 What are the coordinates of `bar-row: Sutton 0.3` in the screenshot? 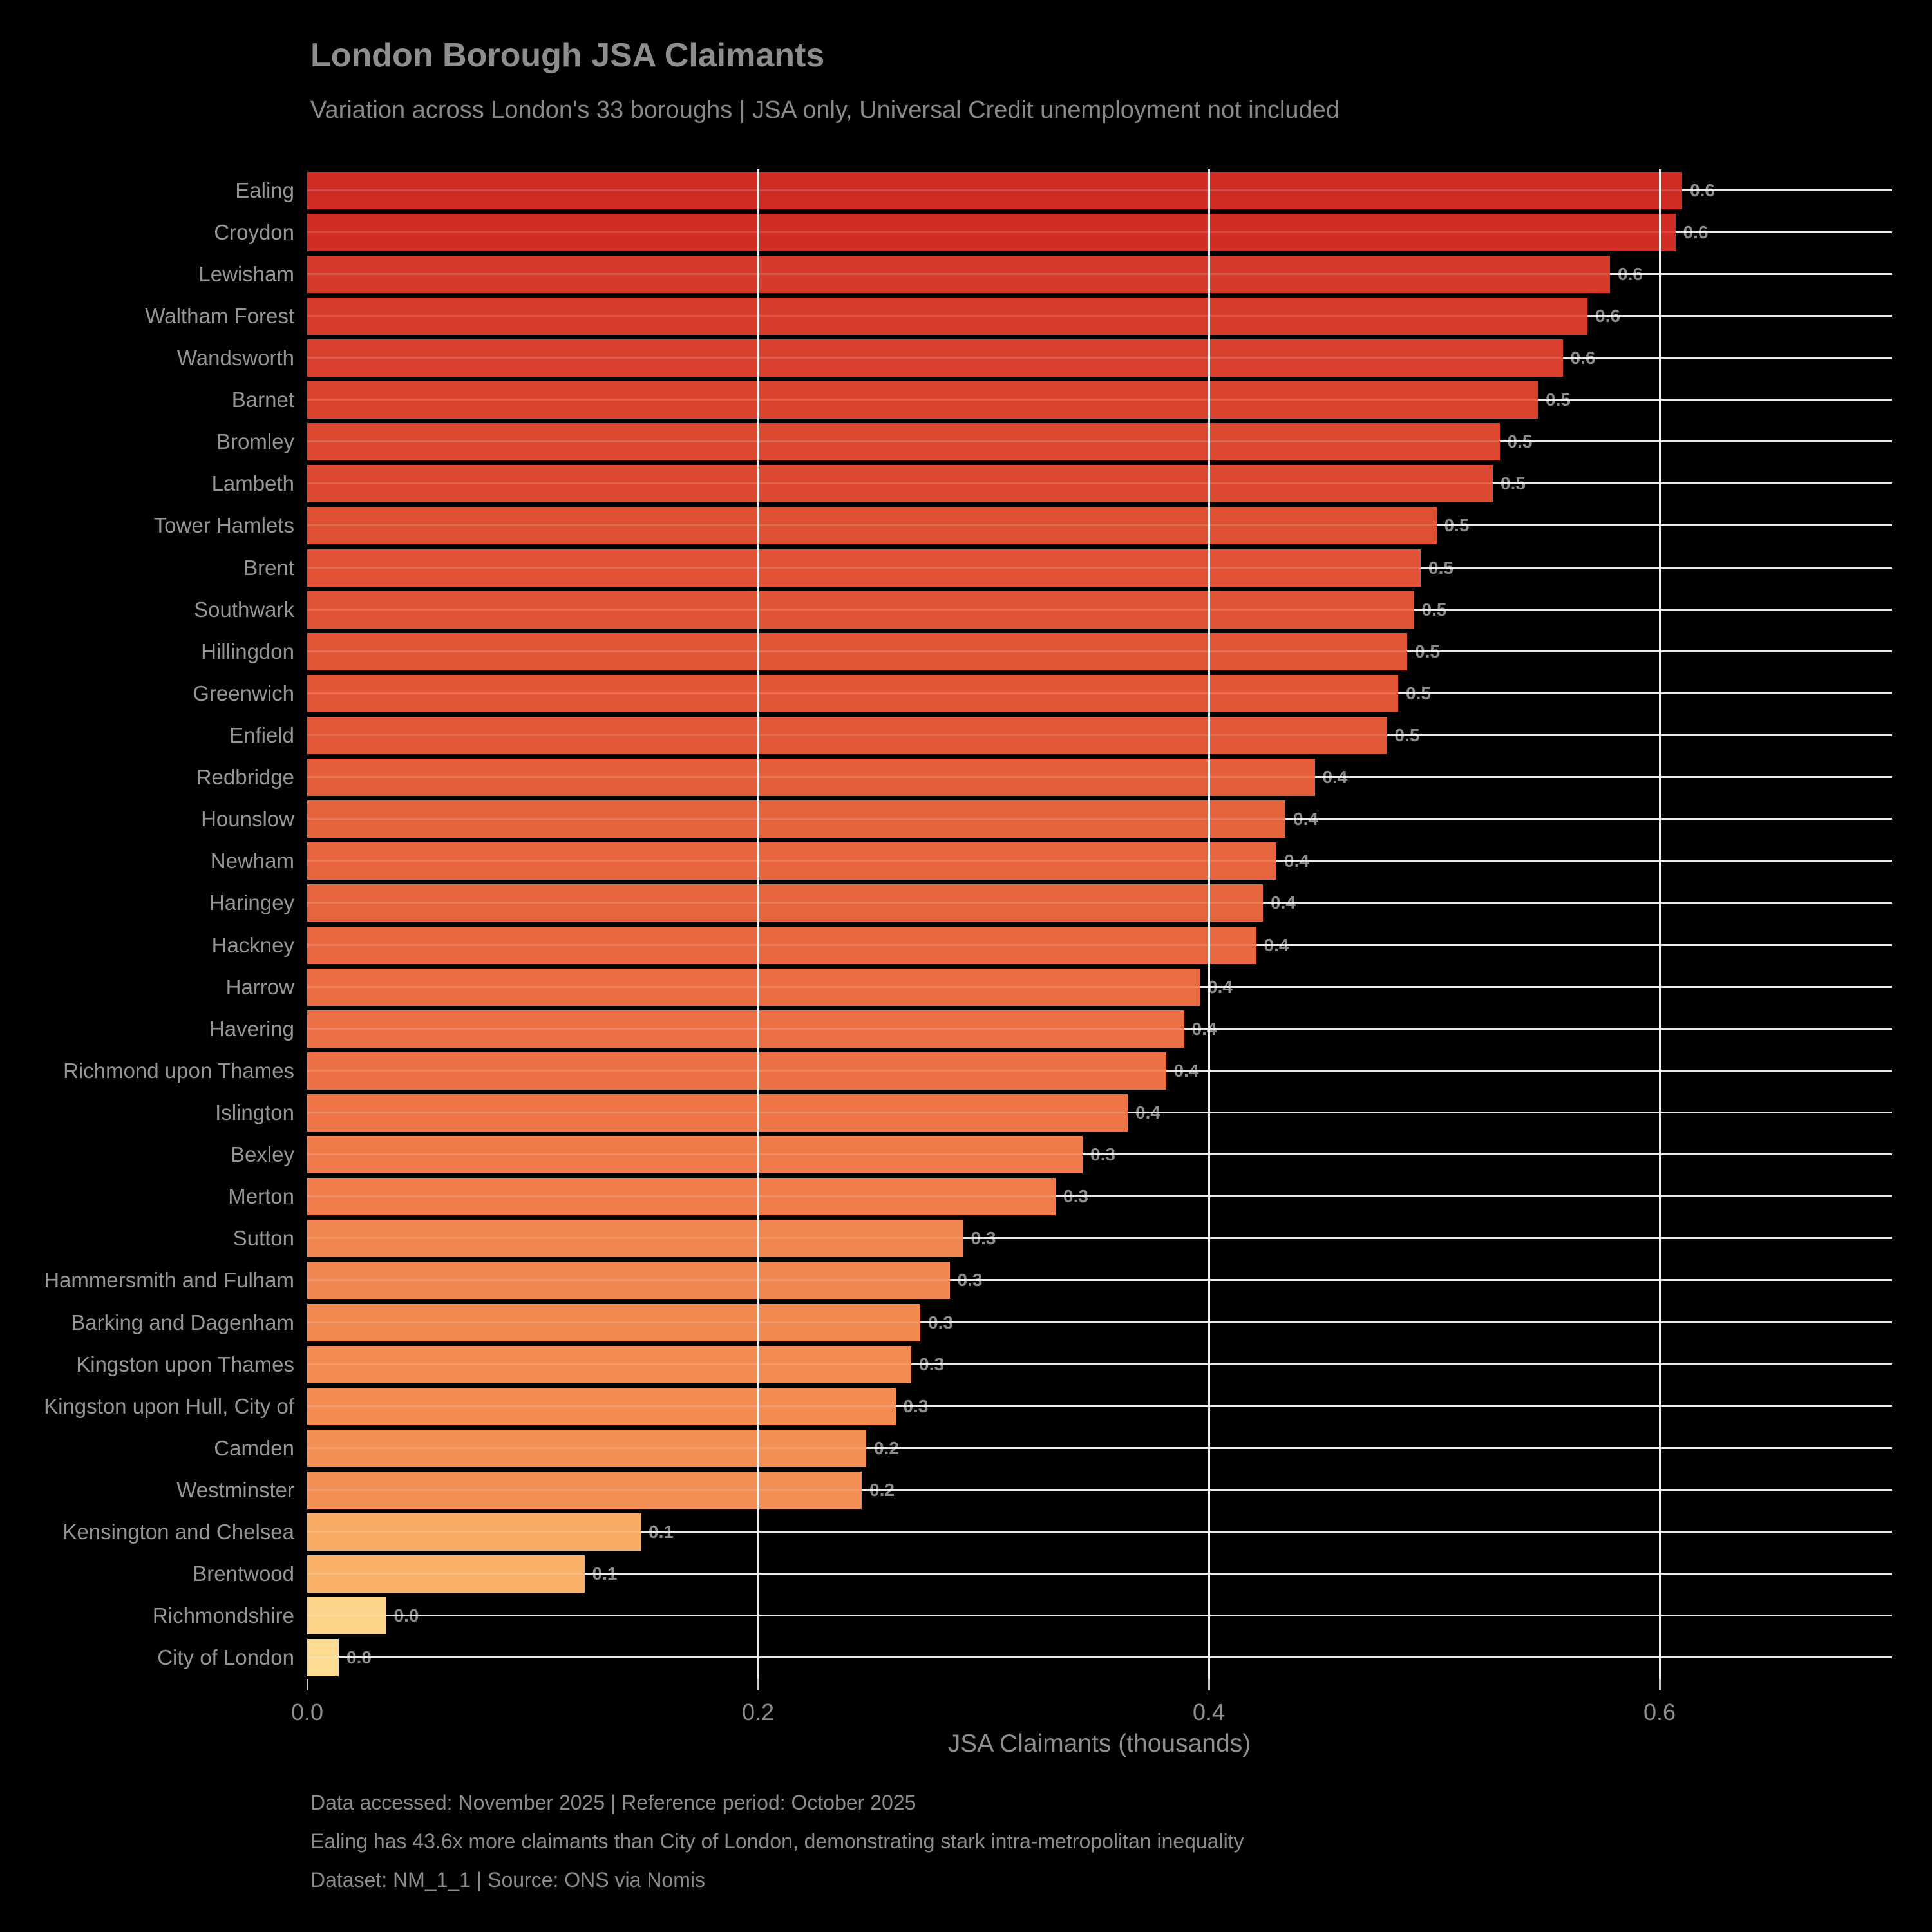 It's located at (966, 1239).